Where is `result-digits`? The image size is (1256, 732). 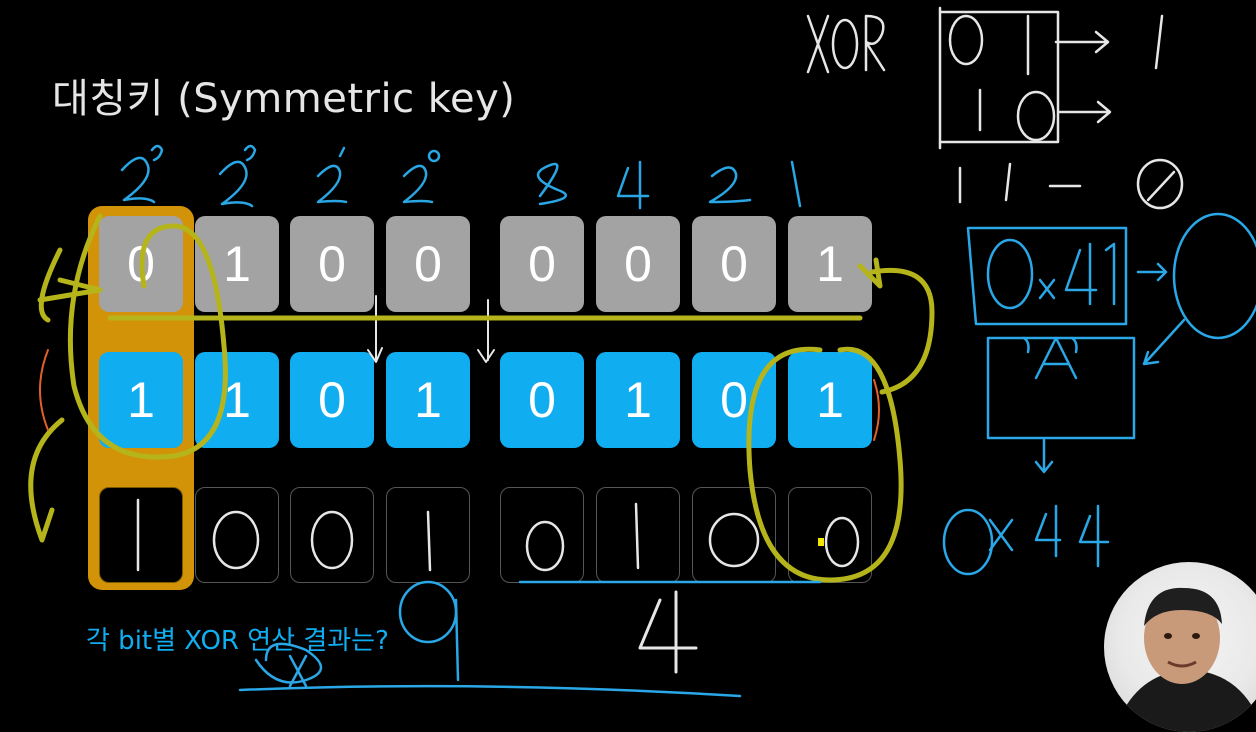
result-digits is located at coordinates (498, 535).